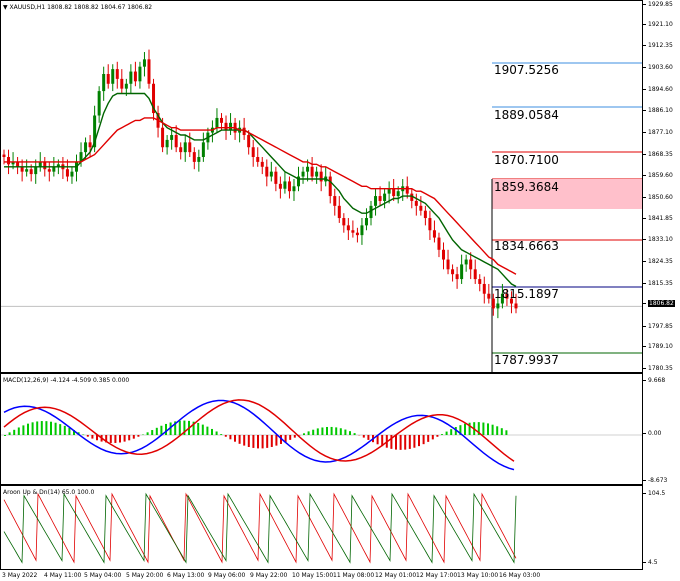 Image resolution: width=680 pixels, height=581 pixels. What do you see at coordinates (655, 480) in the screenshot?
I see `macd-scale-min: -8.673` at bounding box center [655, 480].